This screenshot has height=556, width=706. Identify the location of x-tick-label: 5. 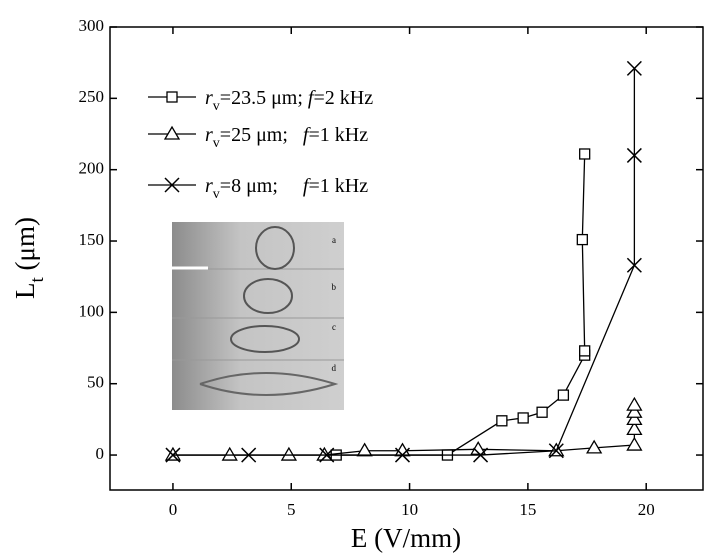
(291, 509).